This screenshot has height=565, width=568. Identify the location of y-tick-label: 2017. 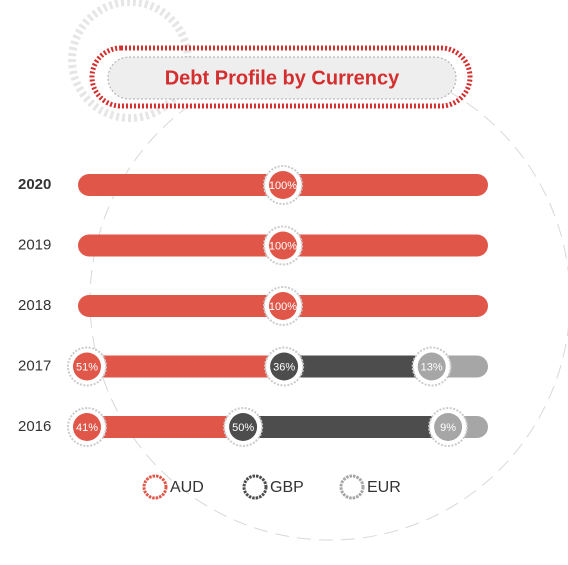
(34, 365).